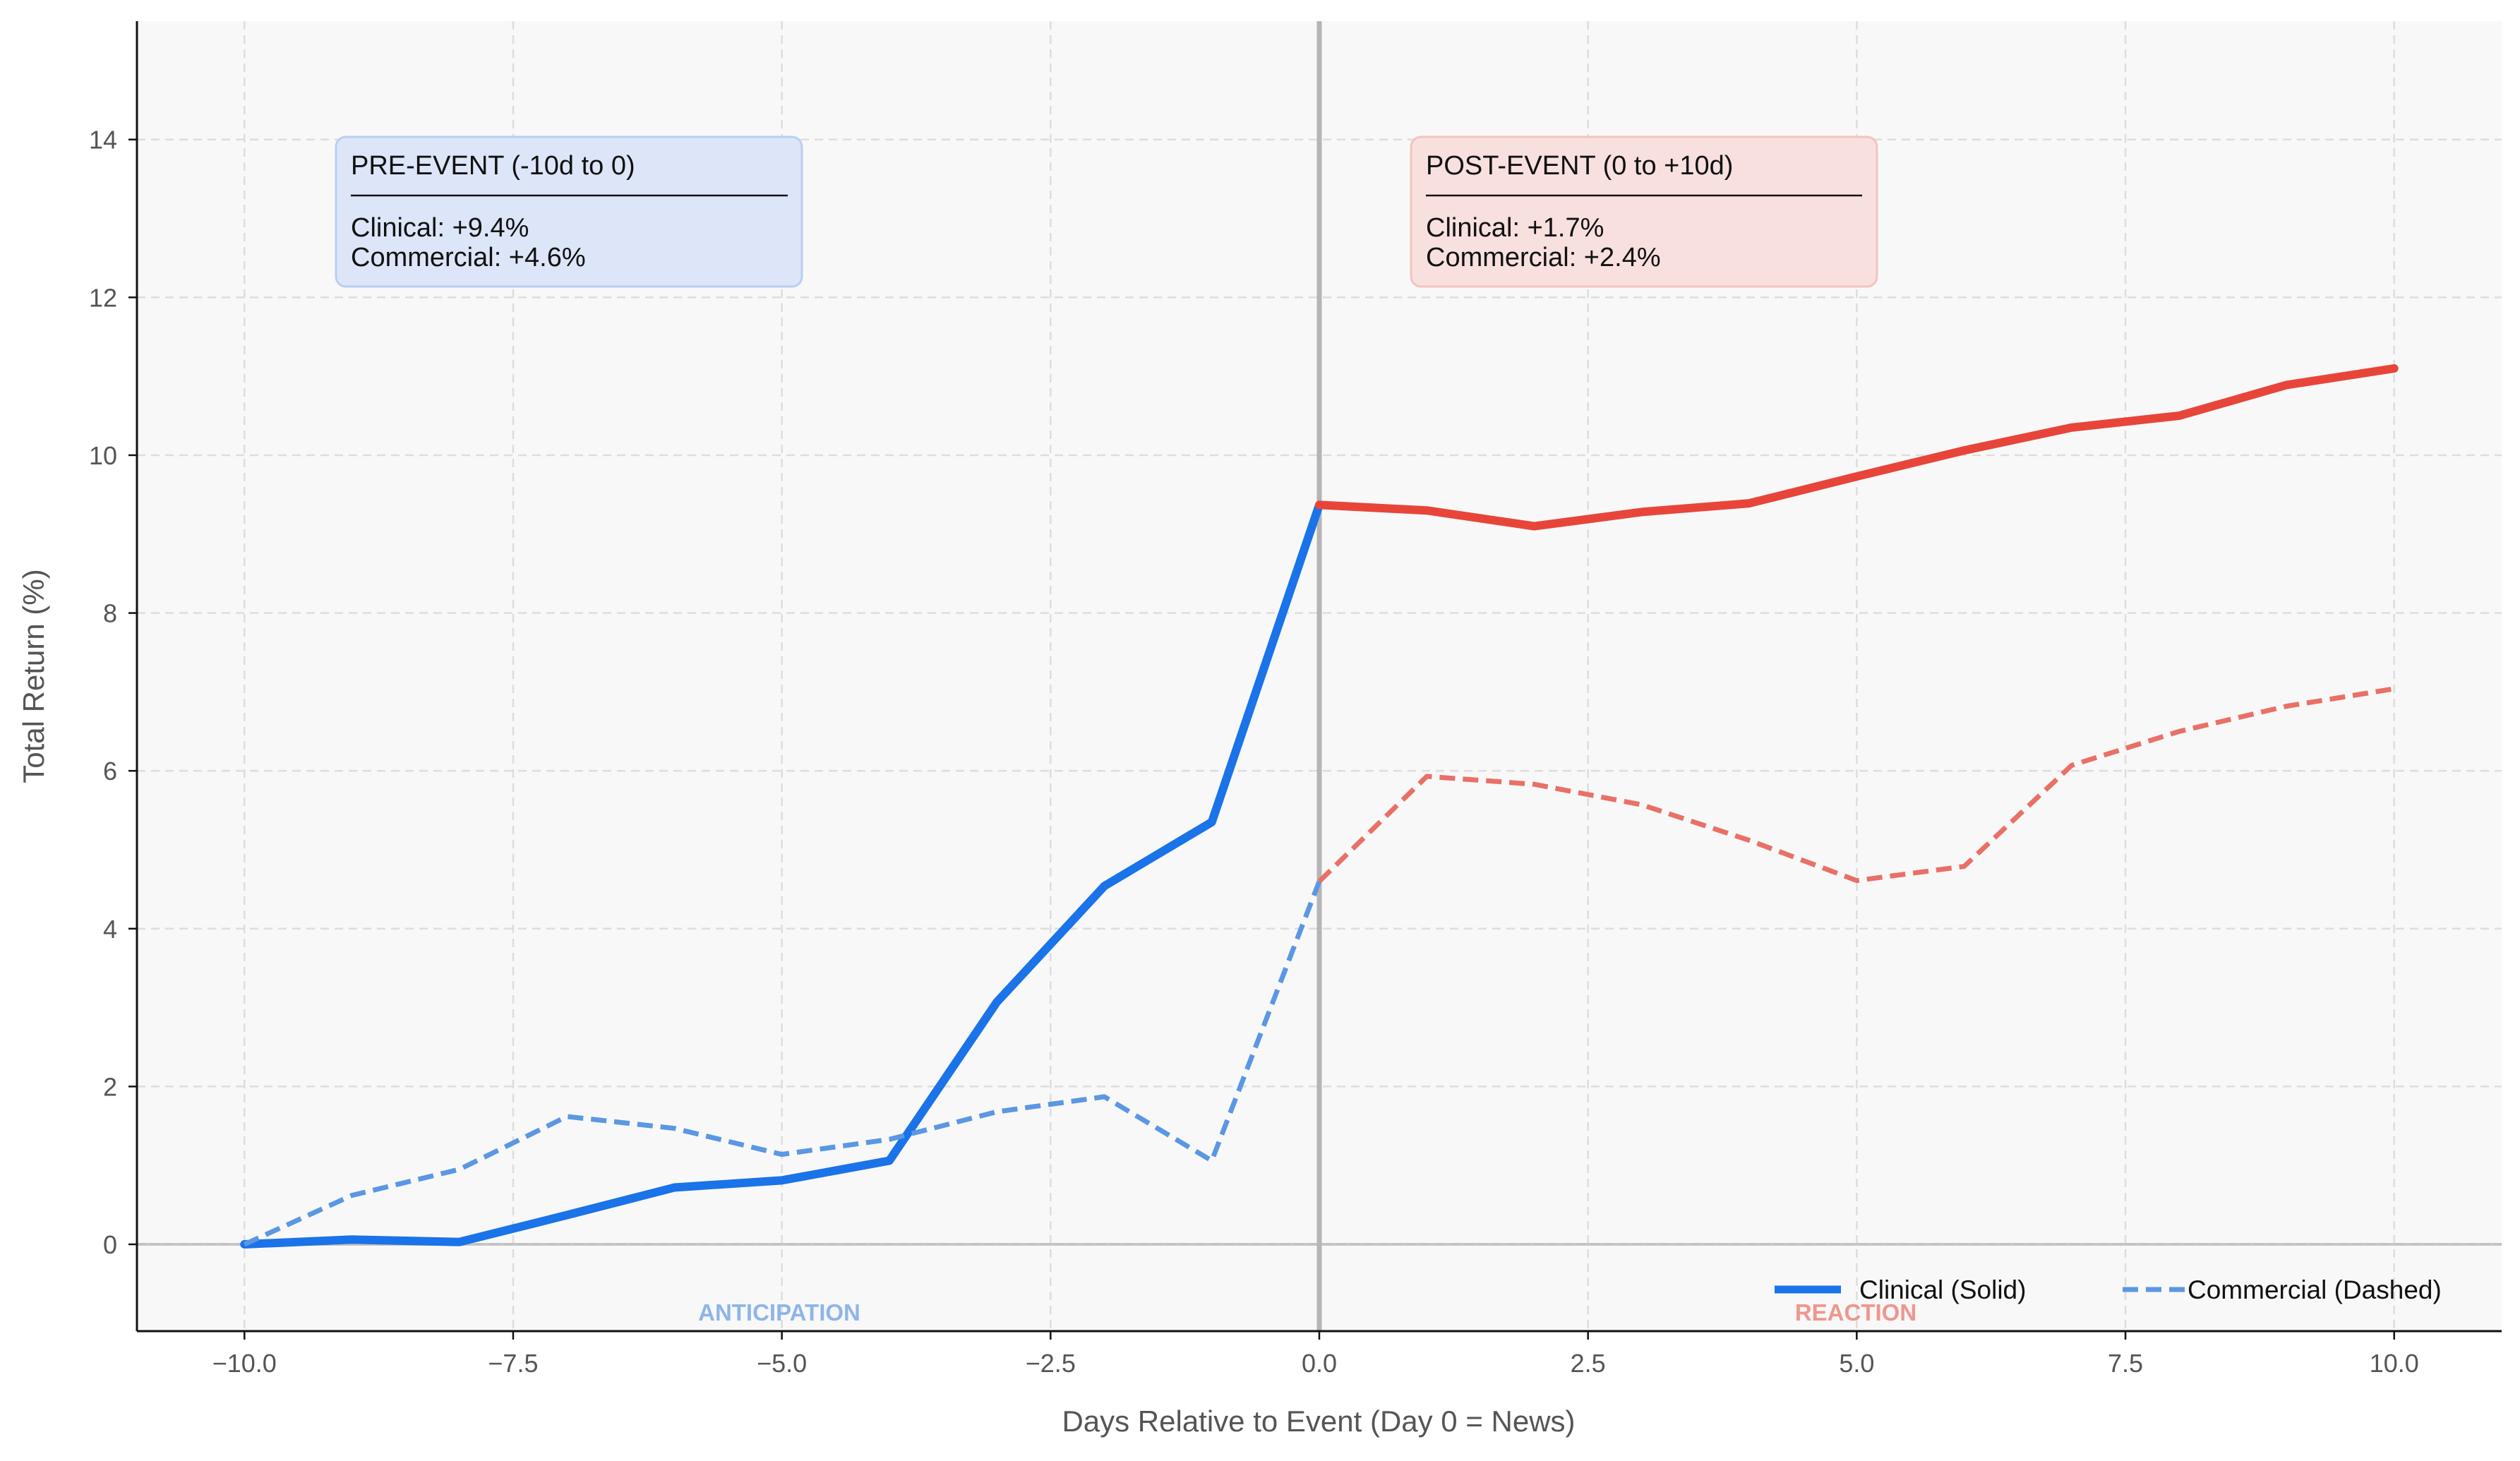  I want to click on x-tick-label-5: 2.5, so click(1588, 1363).